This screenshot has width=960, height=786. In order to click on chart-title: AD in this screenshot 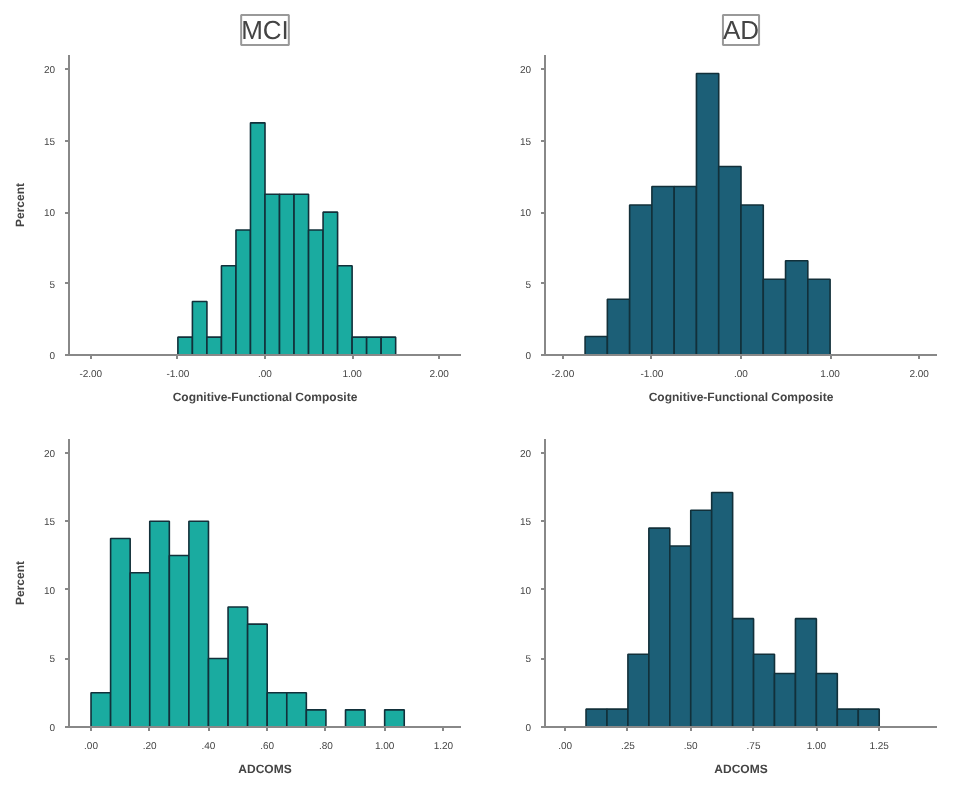, I will do `click(741, 30)`.